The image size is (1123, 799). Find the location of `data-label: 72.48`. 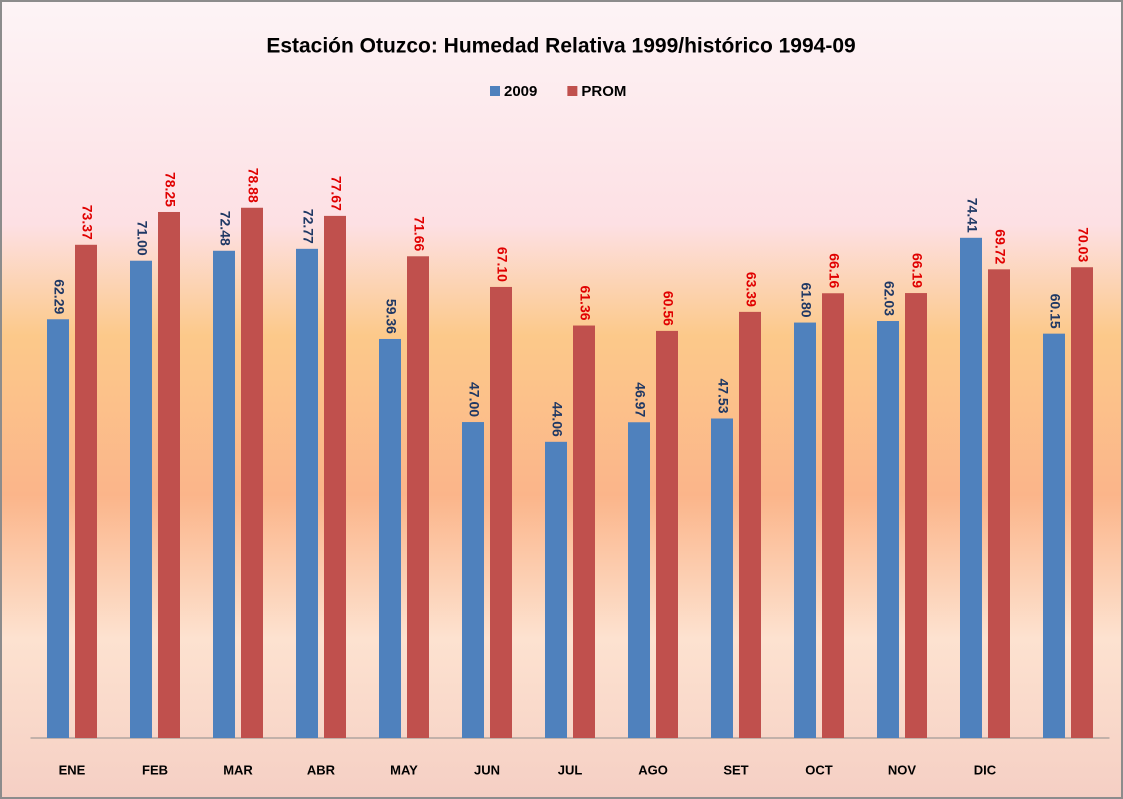

data-label: 72.48 is located at coordinates (225, 228).